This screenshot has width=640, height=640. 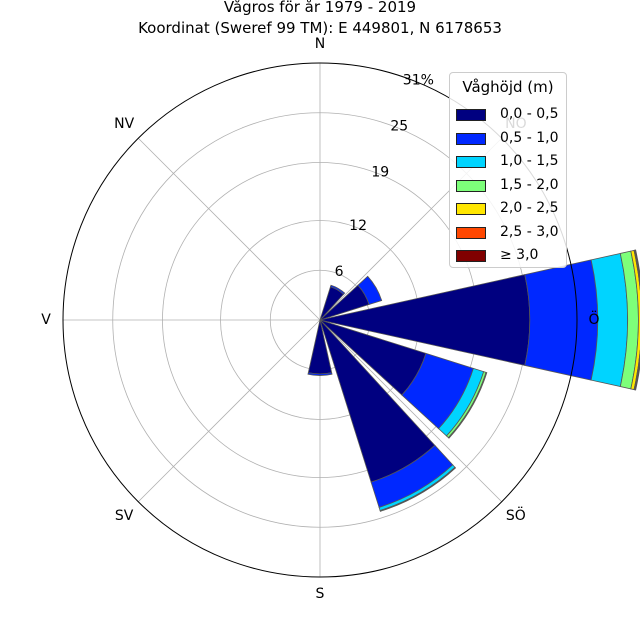 What do you see at coordinates (320, 44) in the screenshot?
I see `direction-label: N` at bounding box center [320, 44].